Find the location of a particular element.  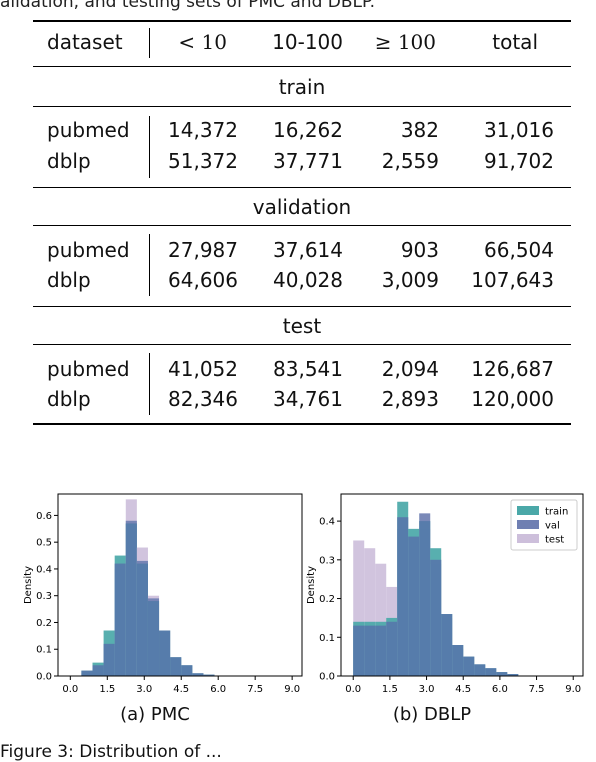

c1-axes-frame is located at coordinates (462, 585).